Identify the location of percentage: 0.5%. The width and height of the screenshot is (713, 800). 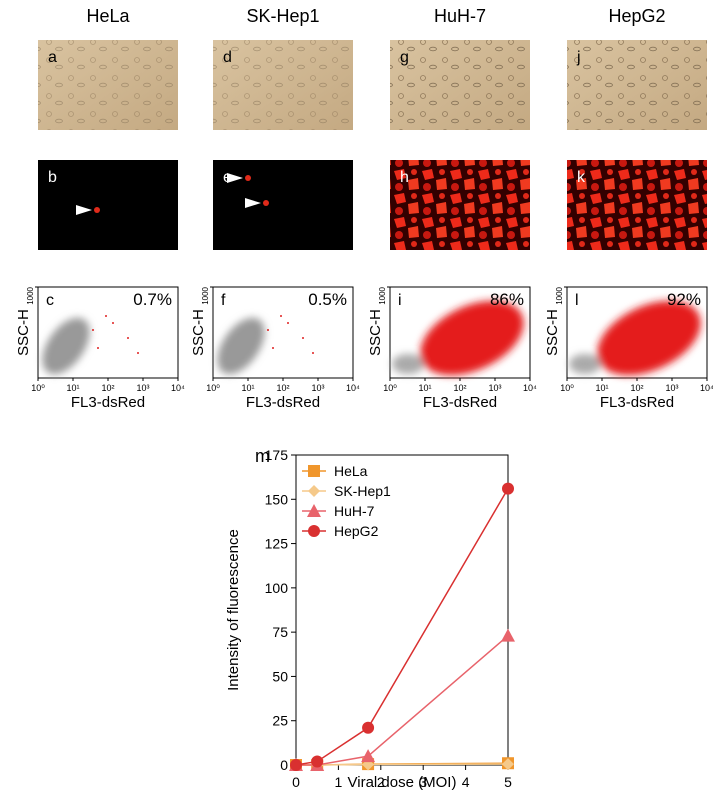
(327, 299).